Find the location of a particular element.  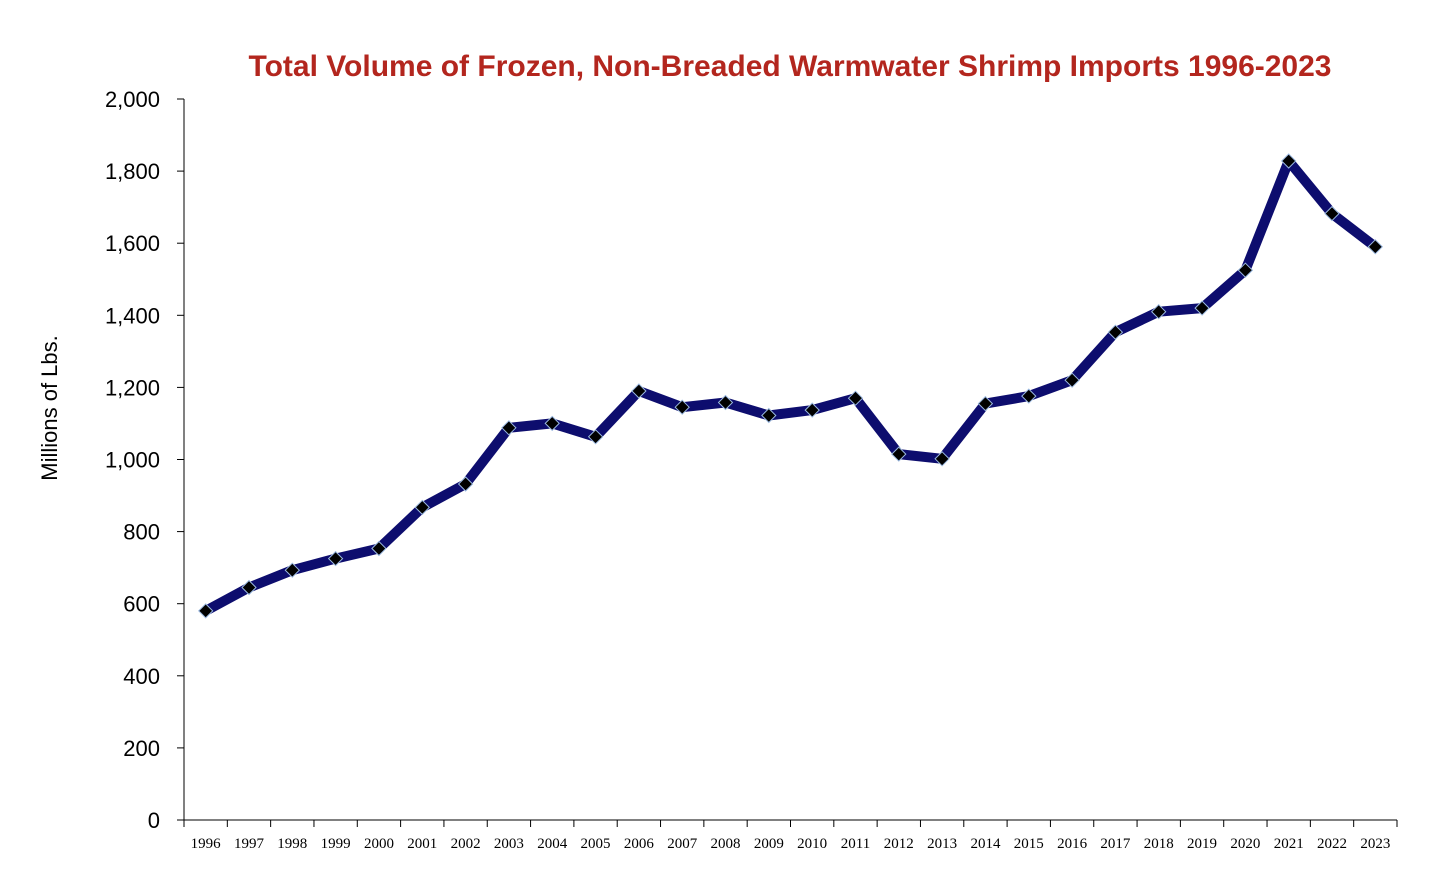

x-tick-label: 2019 is located at coordinates (1202, 844).